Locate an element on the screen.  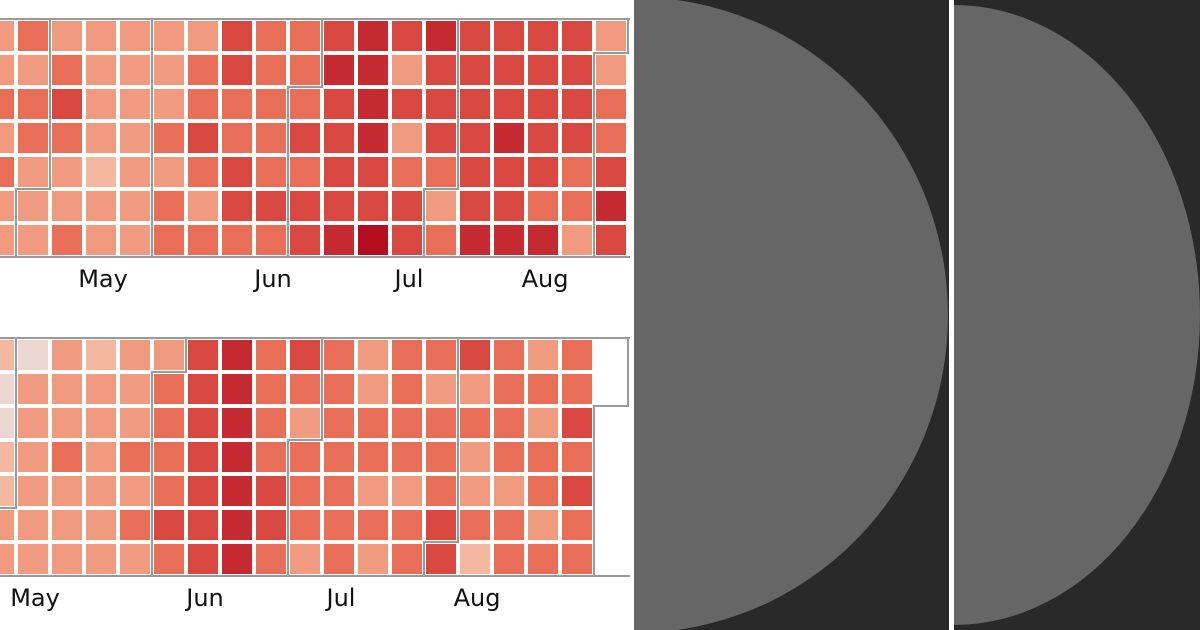
month-tick-label: May is located at coordinates (35, 598).